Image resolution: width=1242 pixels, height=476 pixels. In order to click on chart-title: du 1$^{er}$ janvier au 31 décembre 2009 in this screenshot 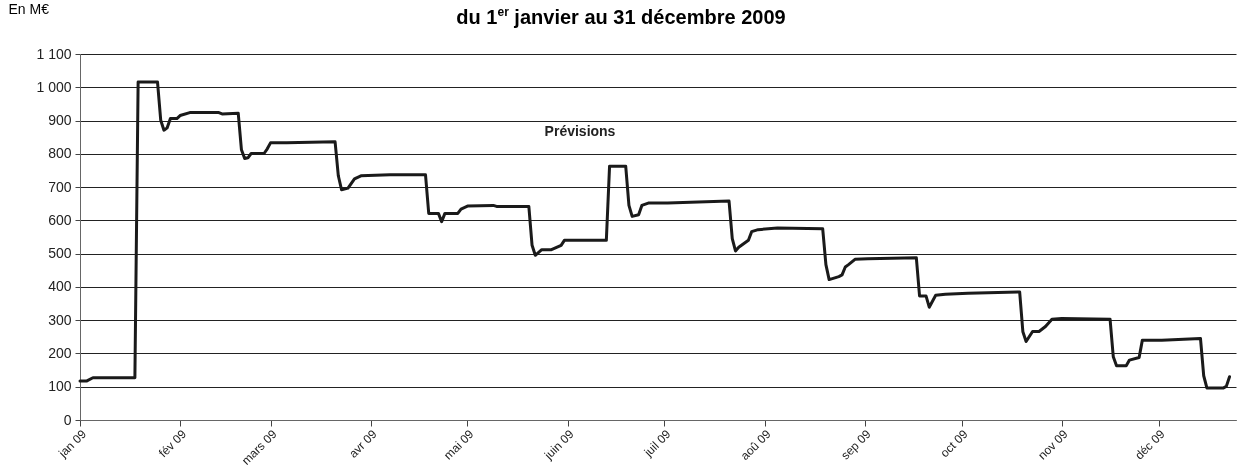, I will do `click(621, 16)`.